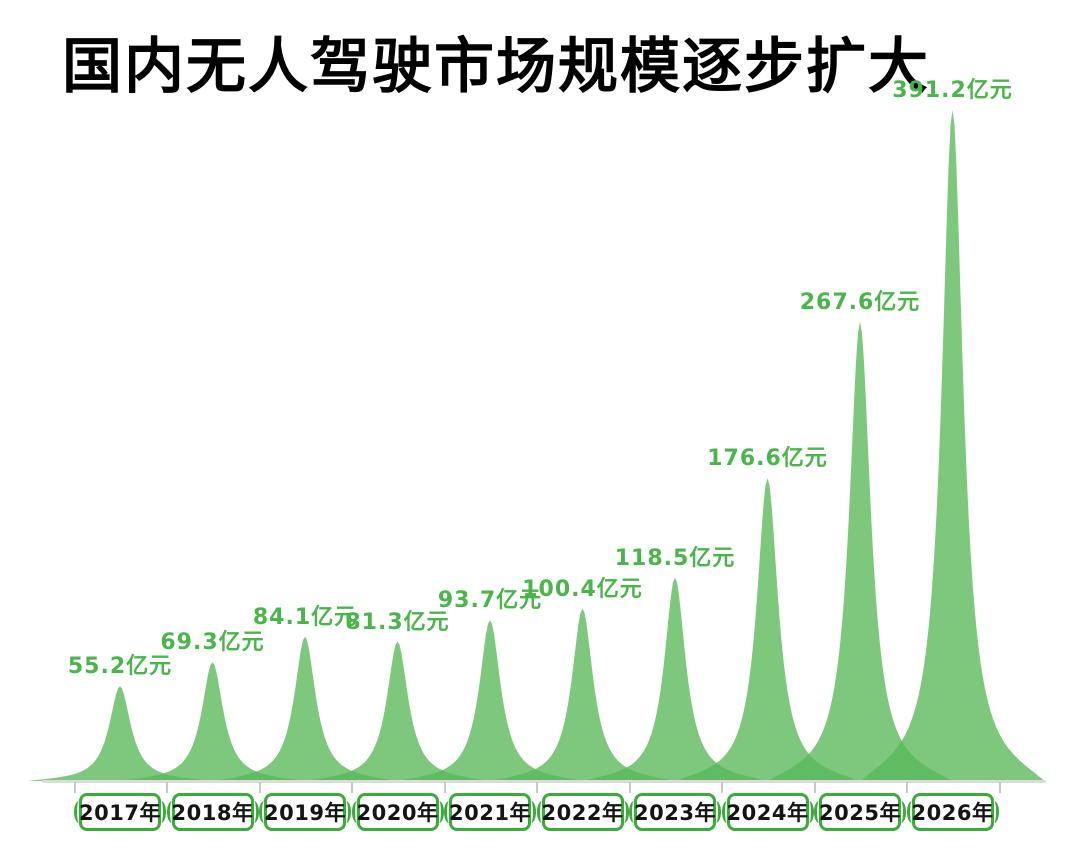 This screenshot has width=1080, height=866. What do you see at coordinates (120, 812) in the screenshot?
I see `year-badge-2017年: 2017年` at bounding box center [120, 812].